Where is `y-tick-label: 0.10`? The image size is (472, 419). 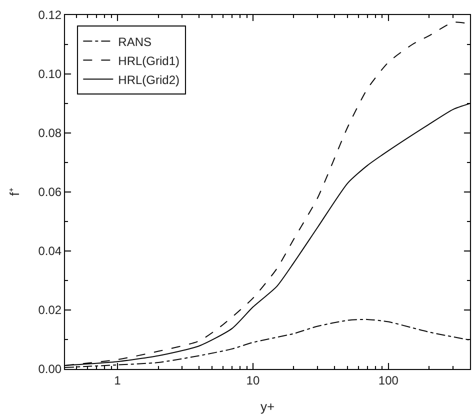
y-tick-label: 0.10 is located at coordinates (50, 74).